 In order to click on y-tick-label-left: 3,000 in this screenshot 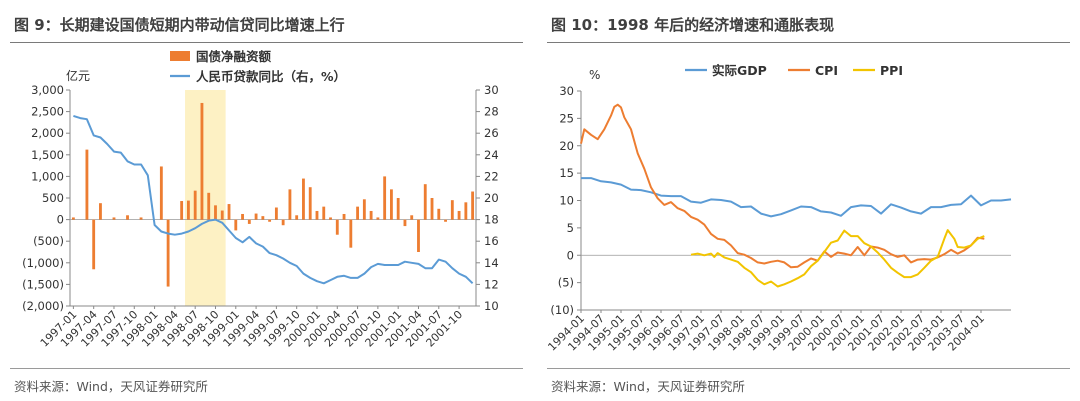, I will do `click(47, 90)`.